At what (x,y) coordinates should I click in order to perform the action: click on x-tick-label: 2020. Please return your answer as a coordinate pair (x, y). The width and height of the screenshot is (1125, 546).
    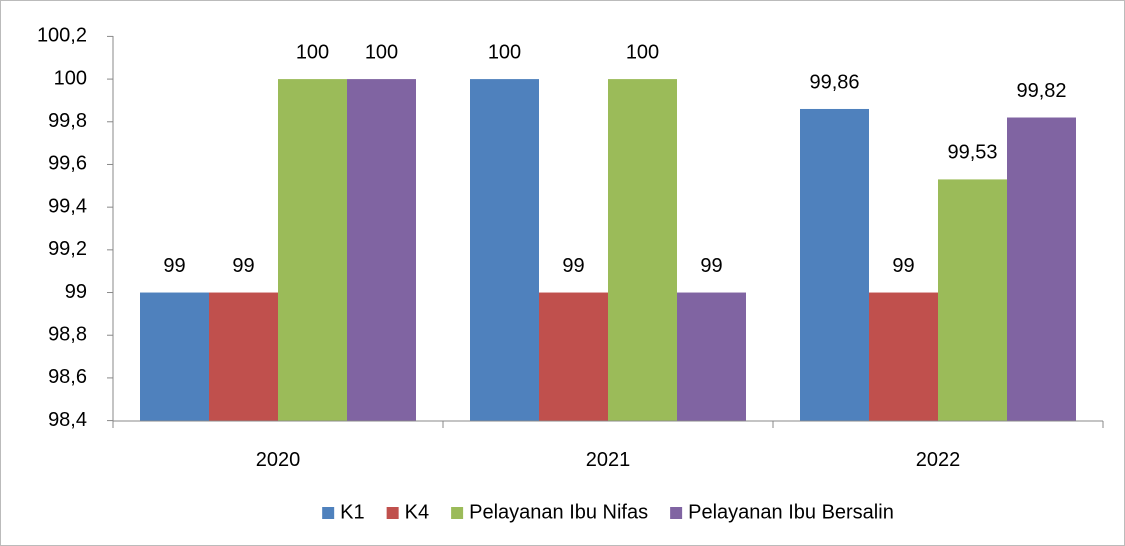
    Looking at the image, I should click on (278, 460).